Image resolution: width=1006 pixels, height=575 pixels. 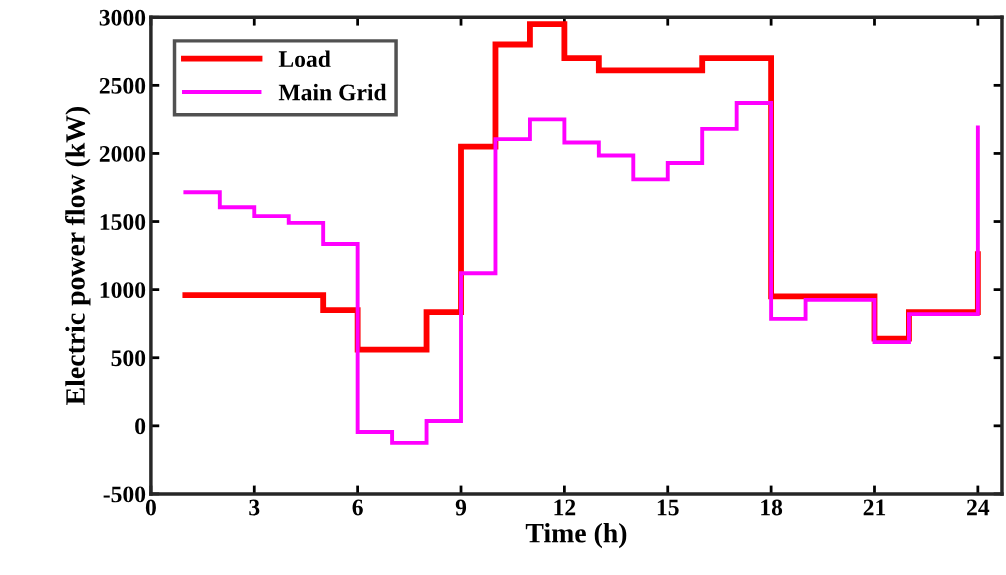 What do you see at coordinates (128, 358) in the screenshot?
I see `y-tick-label: 500` at bounding box center [128, 358].